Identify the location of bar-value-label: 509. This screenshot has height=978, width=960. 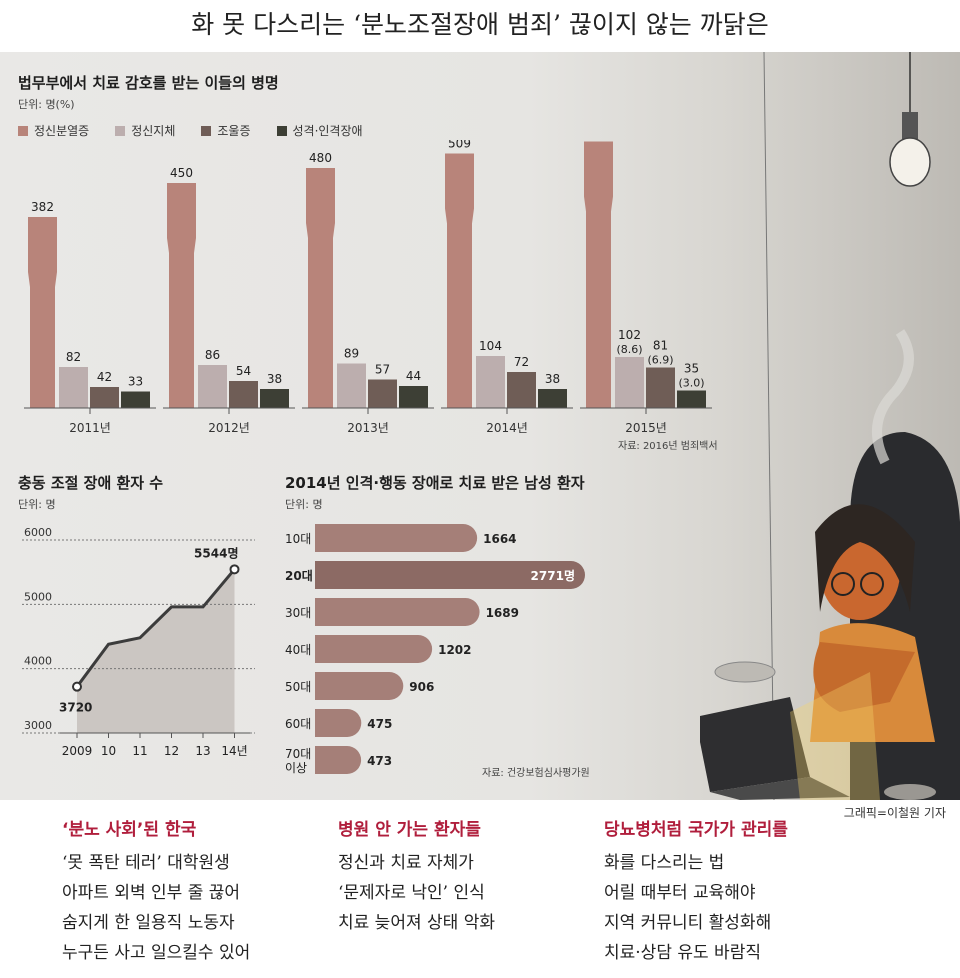
(459, 145).